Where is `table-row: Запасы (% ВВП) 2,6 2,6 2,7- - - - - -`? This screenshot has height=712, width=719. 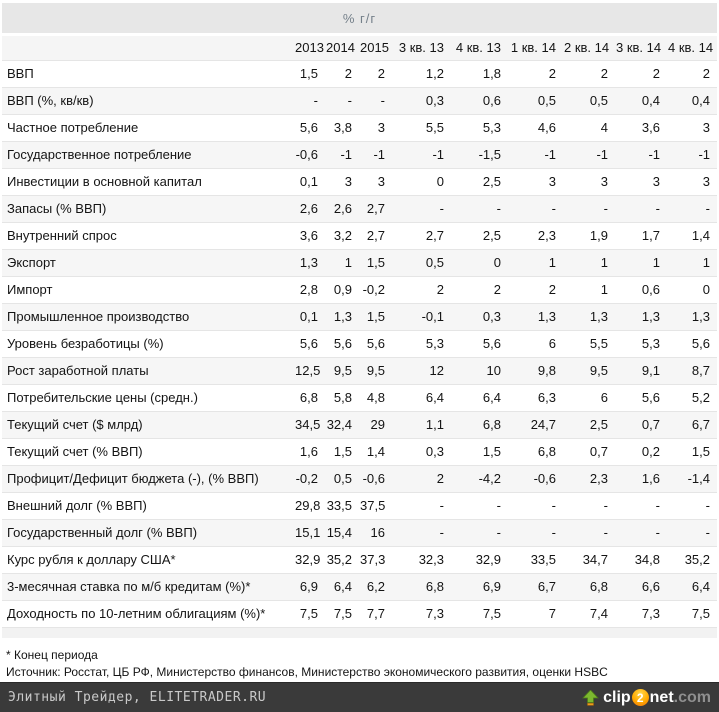
table-row: Запасы (% ВВП) 2,6 2,6 2,7- - - - - - is located at coordinates (359, 208).